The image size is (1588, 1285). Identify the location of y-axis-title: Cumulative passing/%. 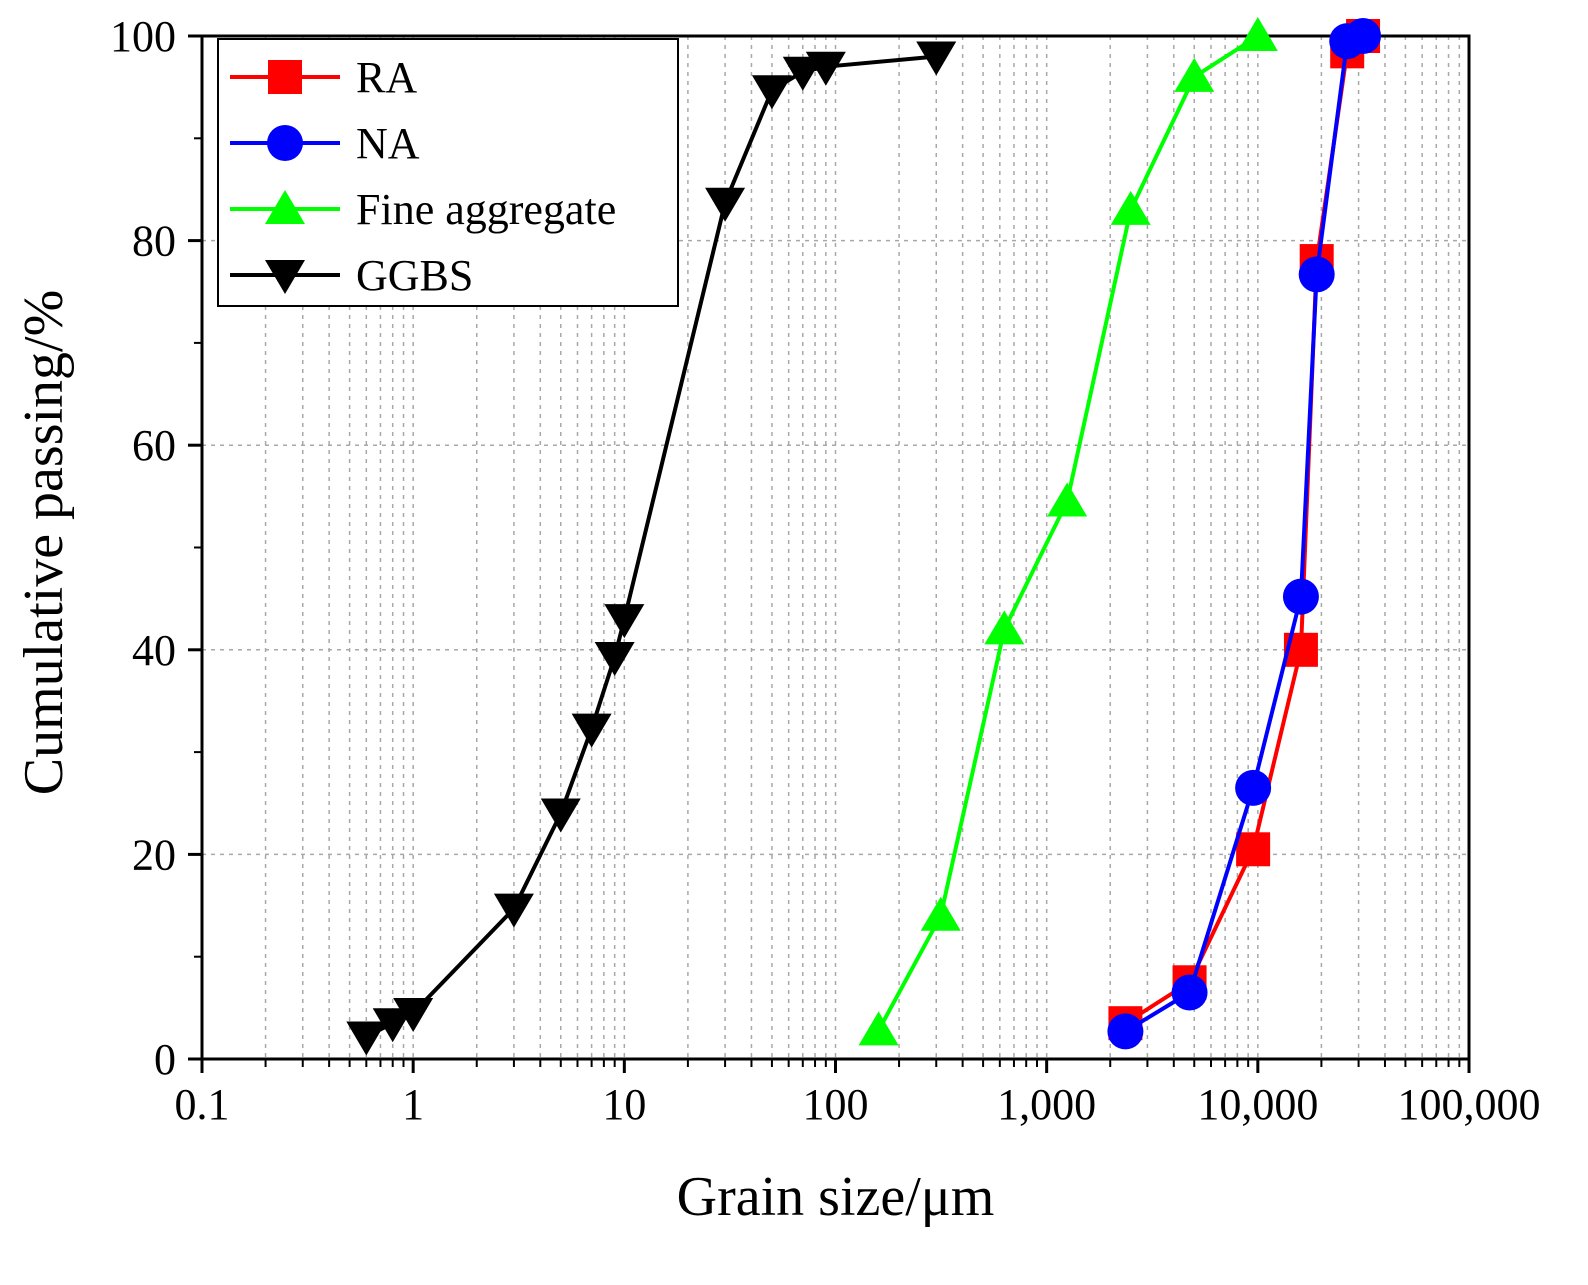
(44, 543).